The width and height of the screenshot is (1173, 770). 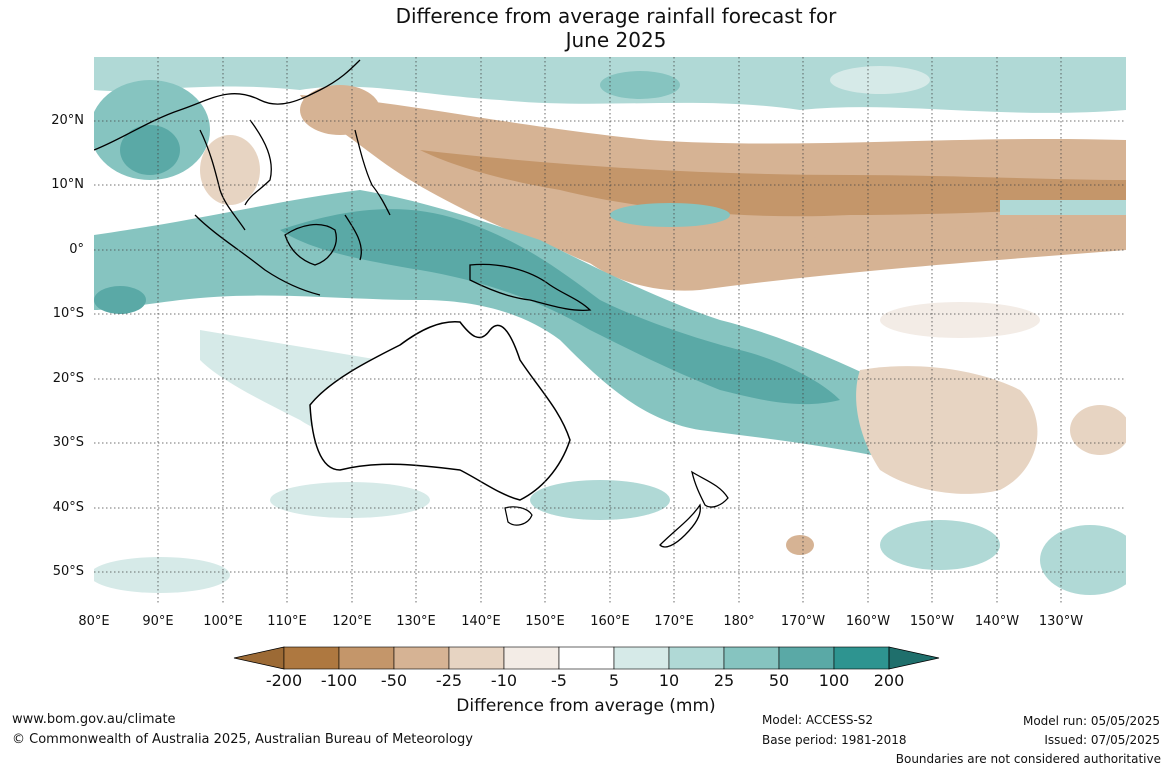 What do you see at coordinates (94, 719) in the screenshot?
I see `footer-website: www.bom.gov.au/climate` at bounding box center [94, 719].